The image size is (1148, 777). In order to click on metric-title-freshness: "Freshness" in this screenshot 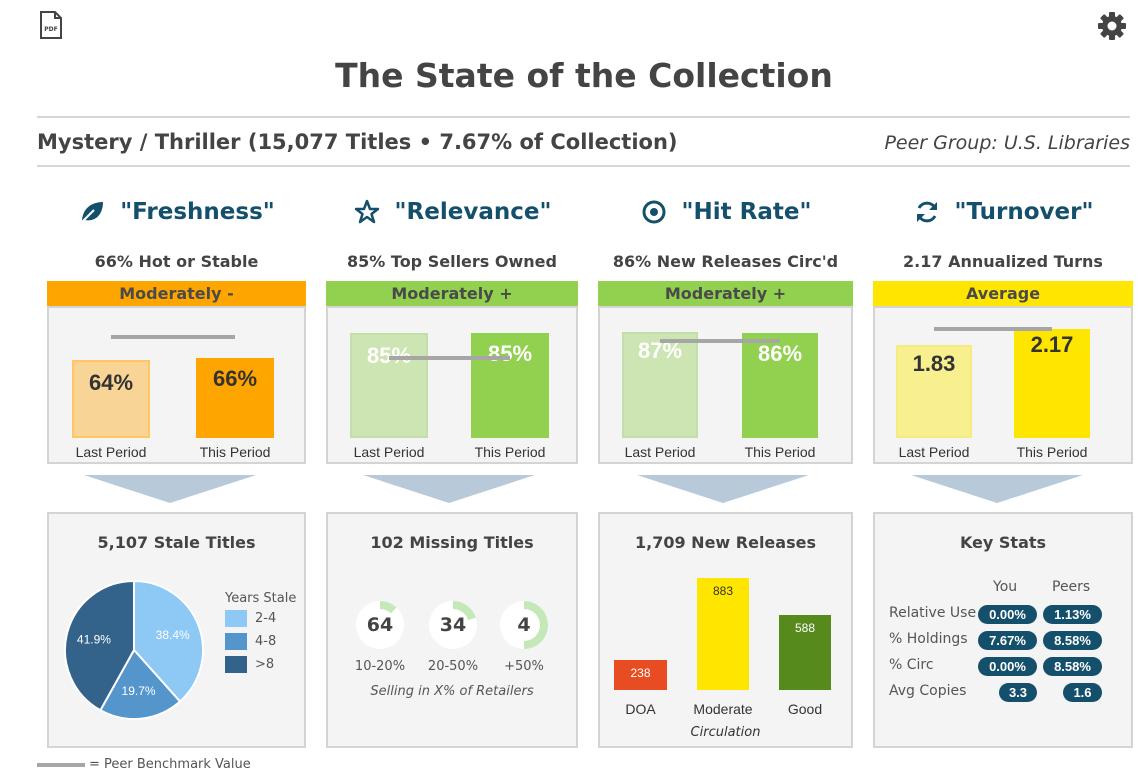, I will do `click(176, 212)`.